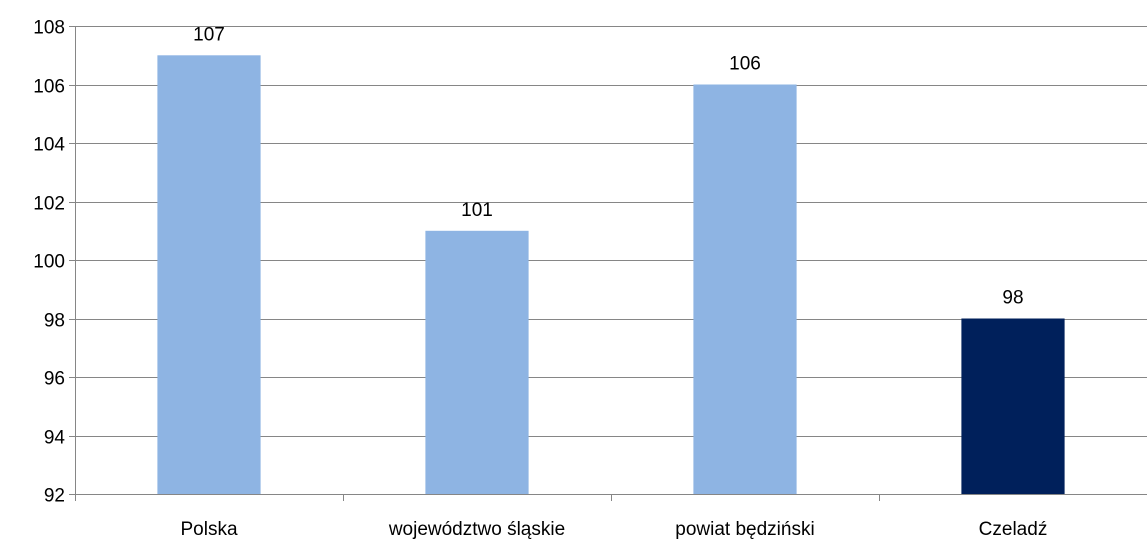 The width and height of the screenshot is (1147, 541). Describe the element at coordinates (745, 64) in the screenshot. I see `data-label-2: 106` at that location.